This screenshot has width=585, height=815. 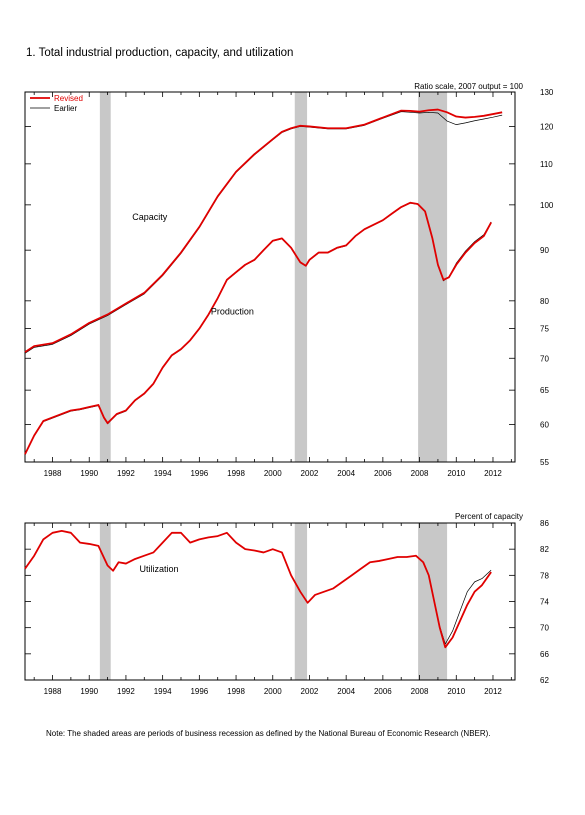 What do you see at coordinates (150, 217) in the screenshot?
I see `top-annotation-capacity: Capacity` at bounding box center [150, 217].